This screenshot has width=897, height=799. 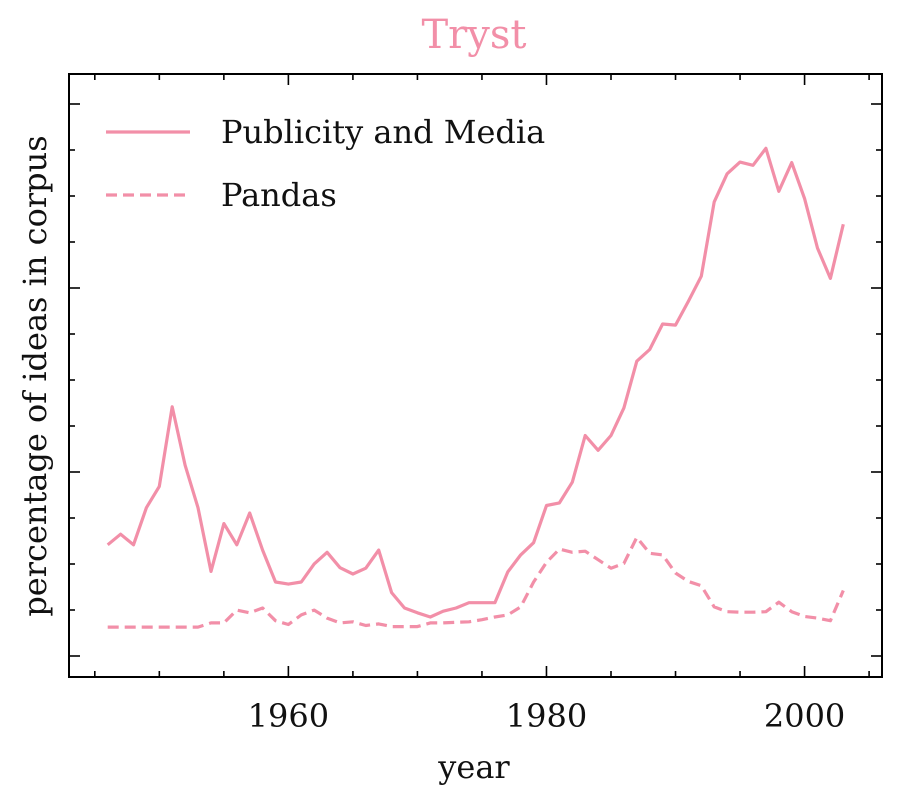 What do you see at coordinates (546, 716) in the screenshot?
I see `x-tick-label: 1980` at bounding box center [546, 716].